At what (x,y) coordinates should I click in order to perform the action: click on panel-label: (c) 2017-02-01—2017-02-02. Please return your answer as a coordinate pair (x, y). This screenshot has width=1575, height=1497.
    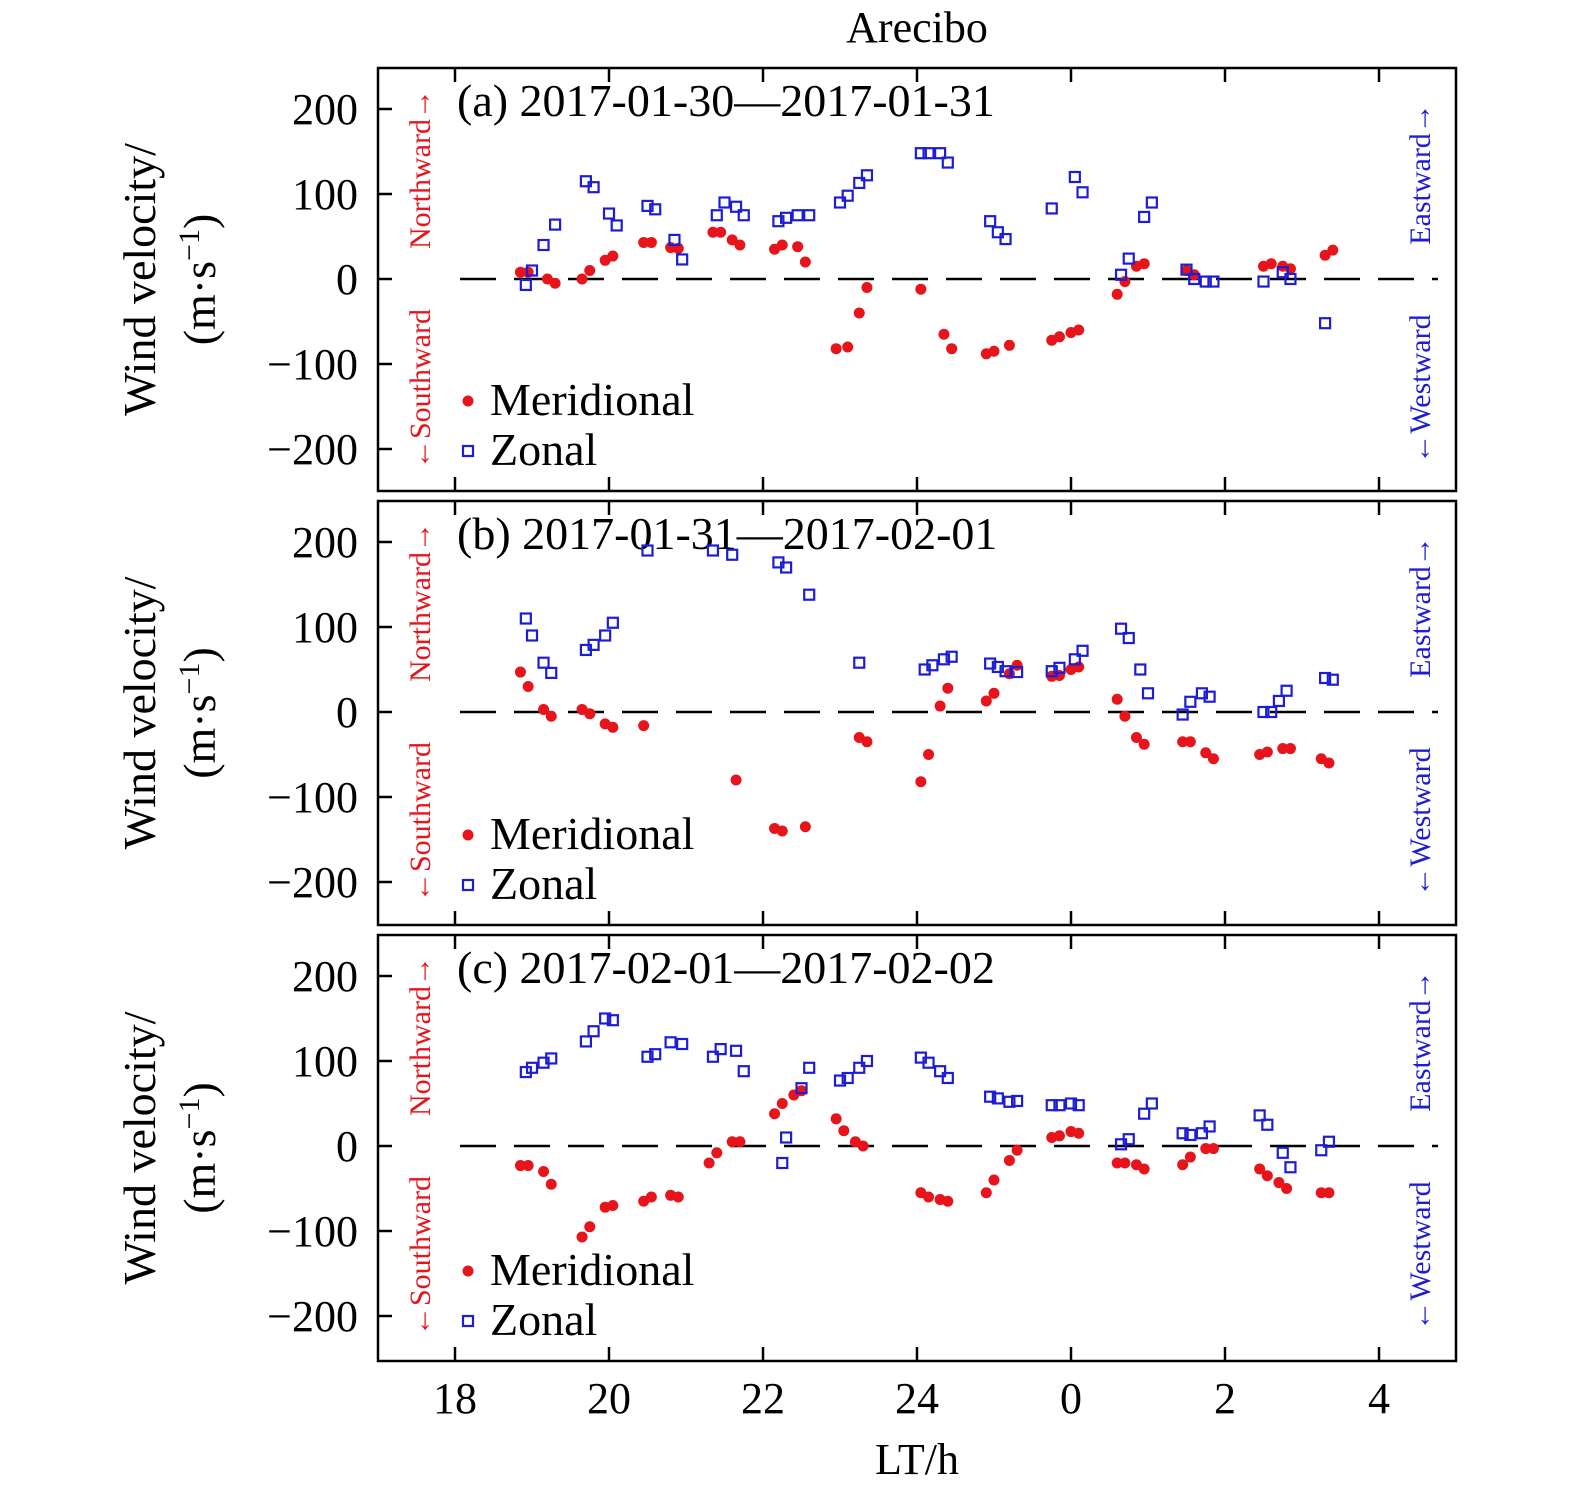
    Looking at the image, I should click on (726, 967).